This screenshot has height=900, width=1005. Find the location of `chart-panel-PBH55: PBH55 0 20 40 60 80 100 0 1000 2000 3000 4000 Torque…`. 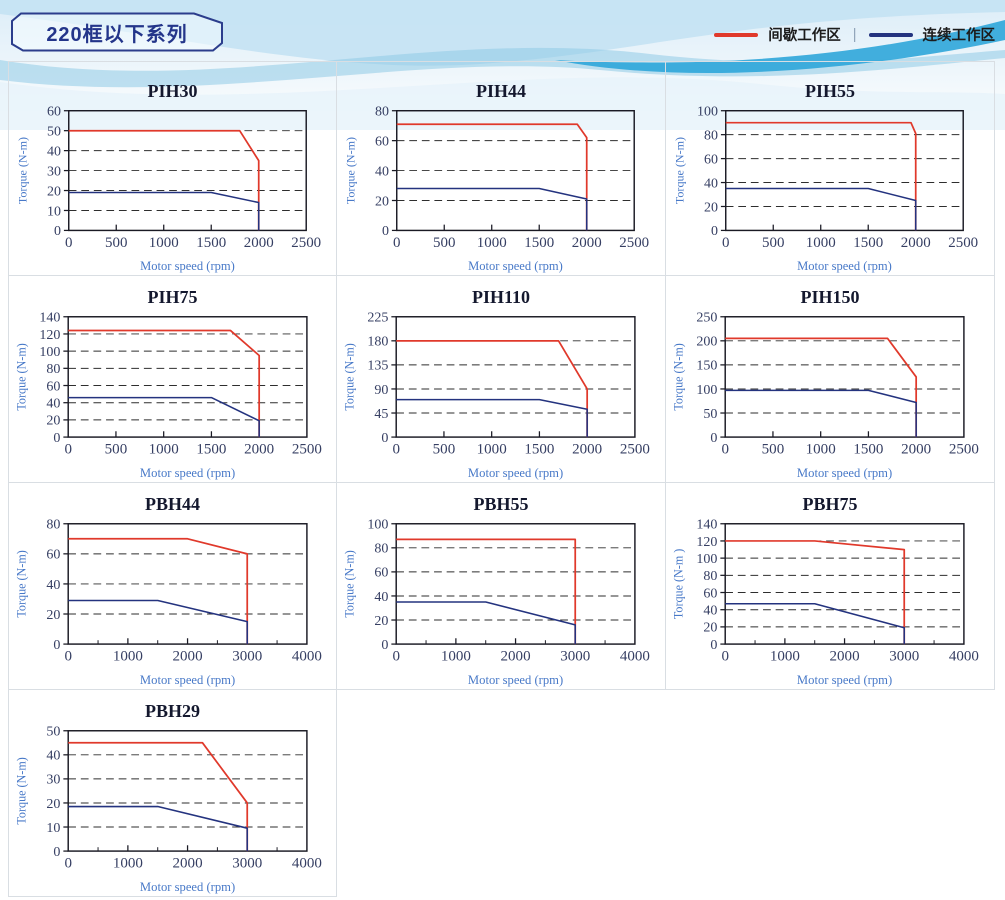

chart-panel-PBH55: PBH55 0 20 40 60 80 100 0 1000 2000 3000 4000 Torque… is located at coordinates (501, 586).